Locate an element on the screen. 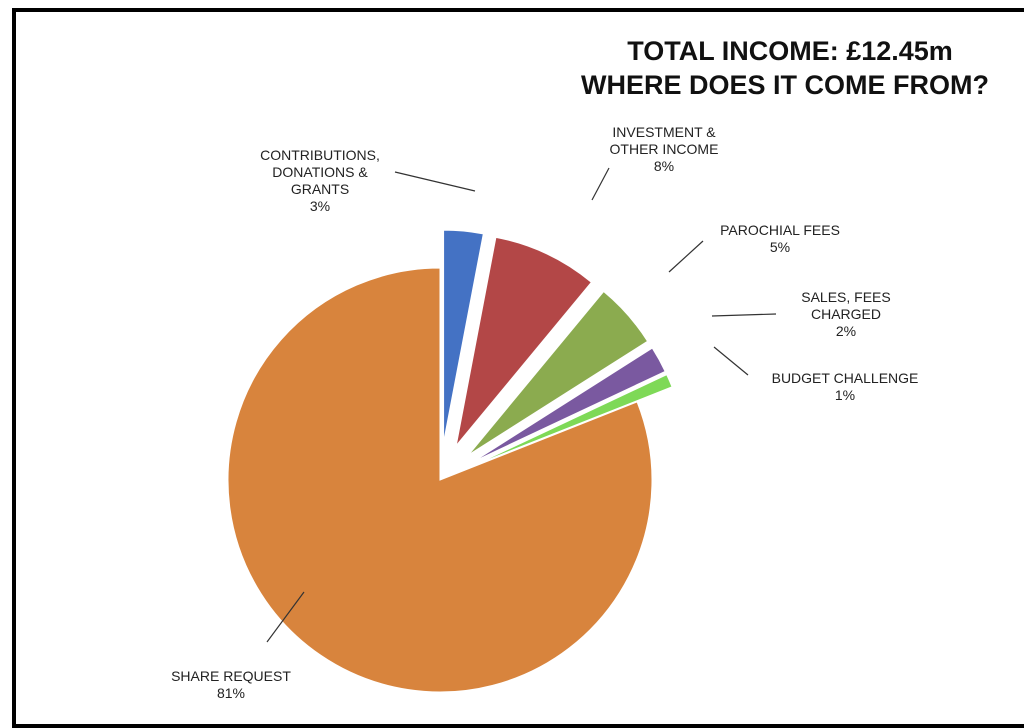 This screenshot has height=728, width=1024. leader-line-budget is located at coordinates (731, 361).